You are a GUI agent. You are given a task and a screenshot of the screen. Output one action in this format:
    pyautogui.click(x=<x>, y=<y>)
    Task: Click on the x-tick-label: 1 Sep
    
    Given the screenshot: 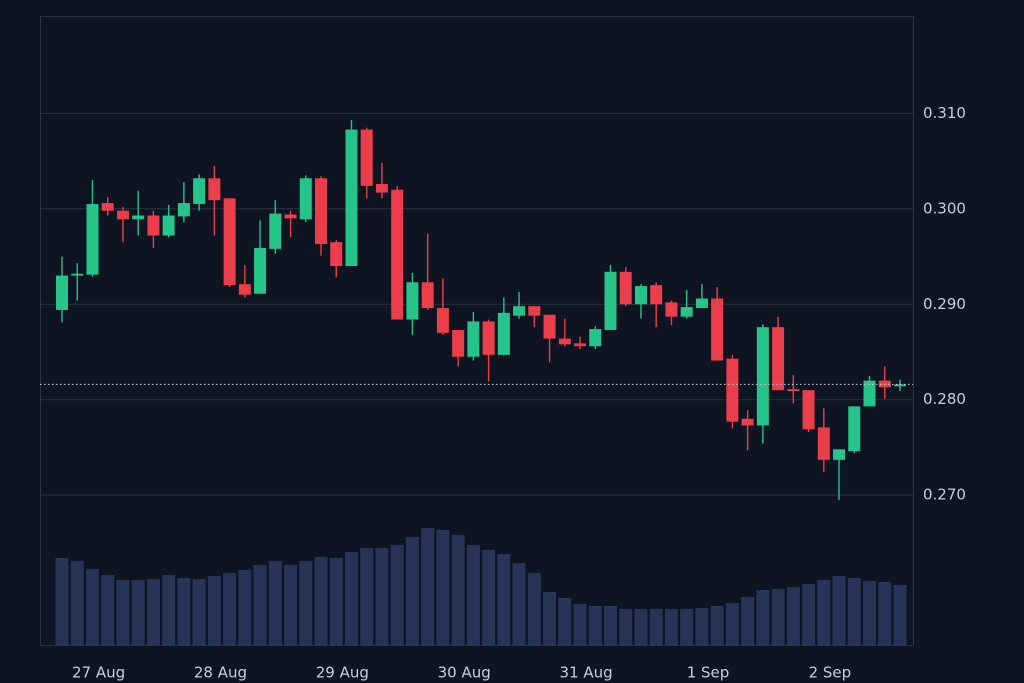 What is the action you would take?
    pyautogui.click(x=708, y=673)
    